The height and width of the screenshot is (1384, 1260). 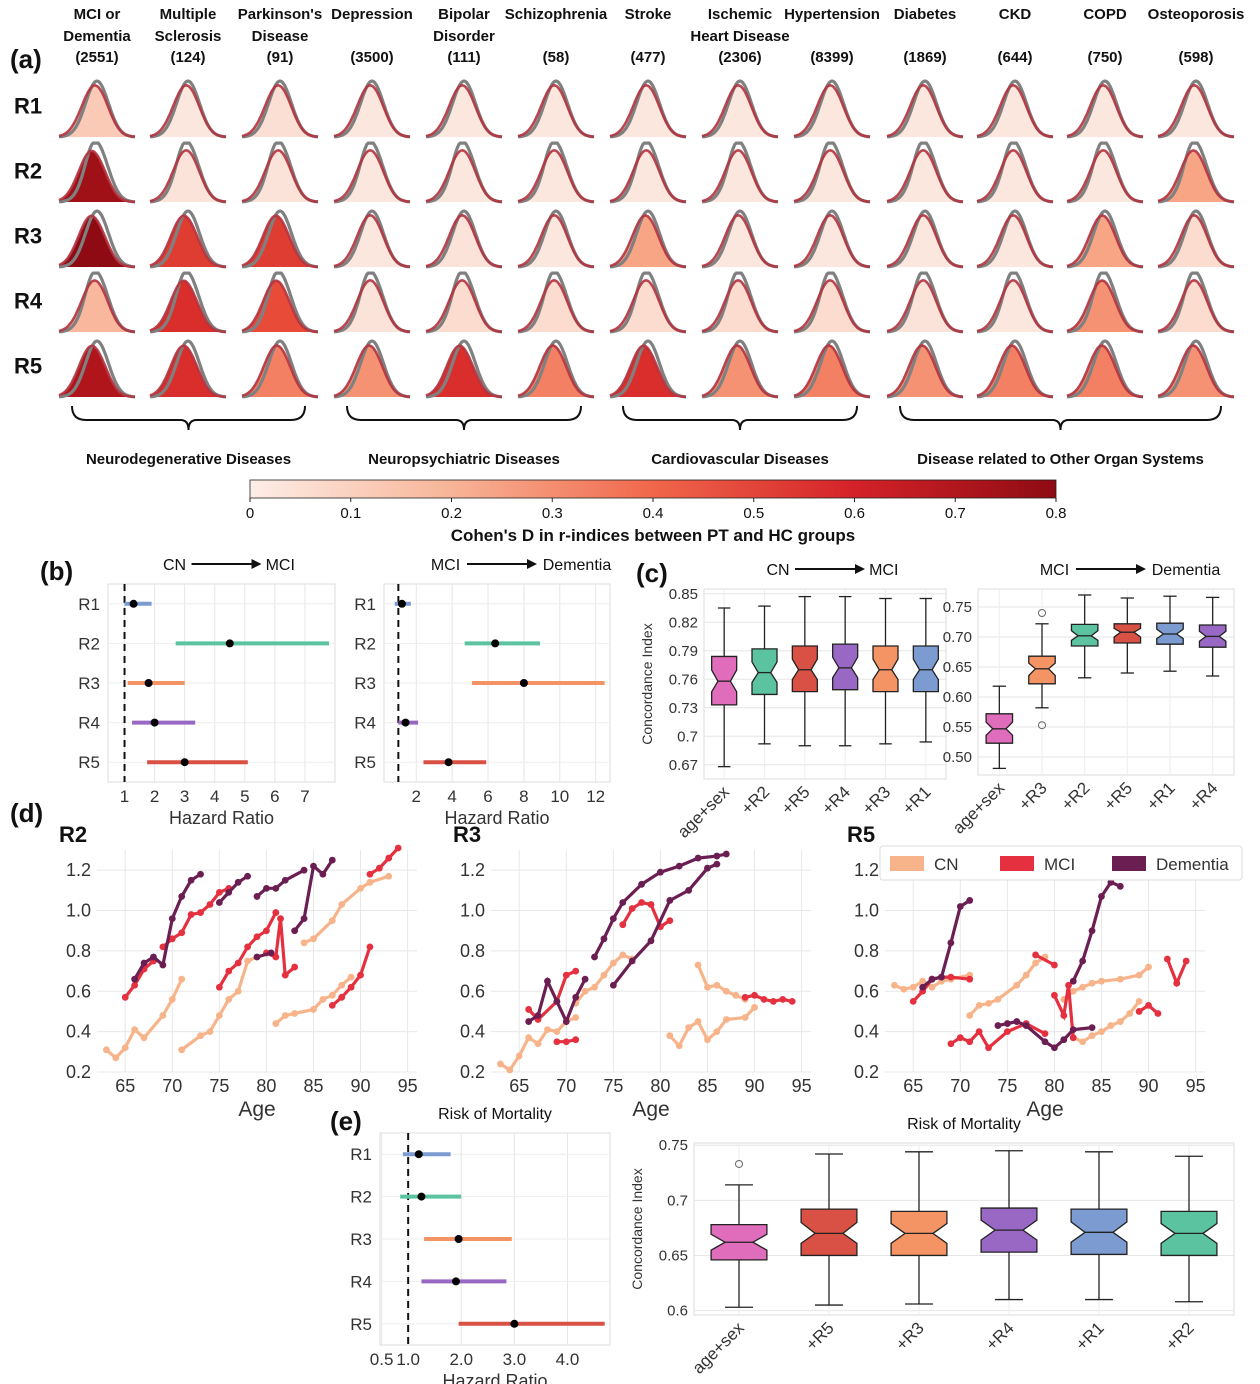 What do you see at coordinates (924, 57) in the screenshot?
I see `disease-label: (1869)` at bounding box center [924, 57].